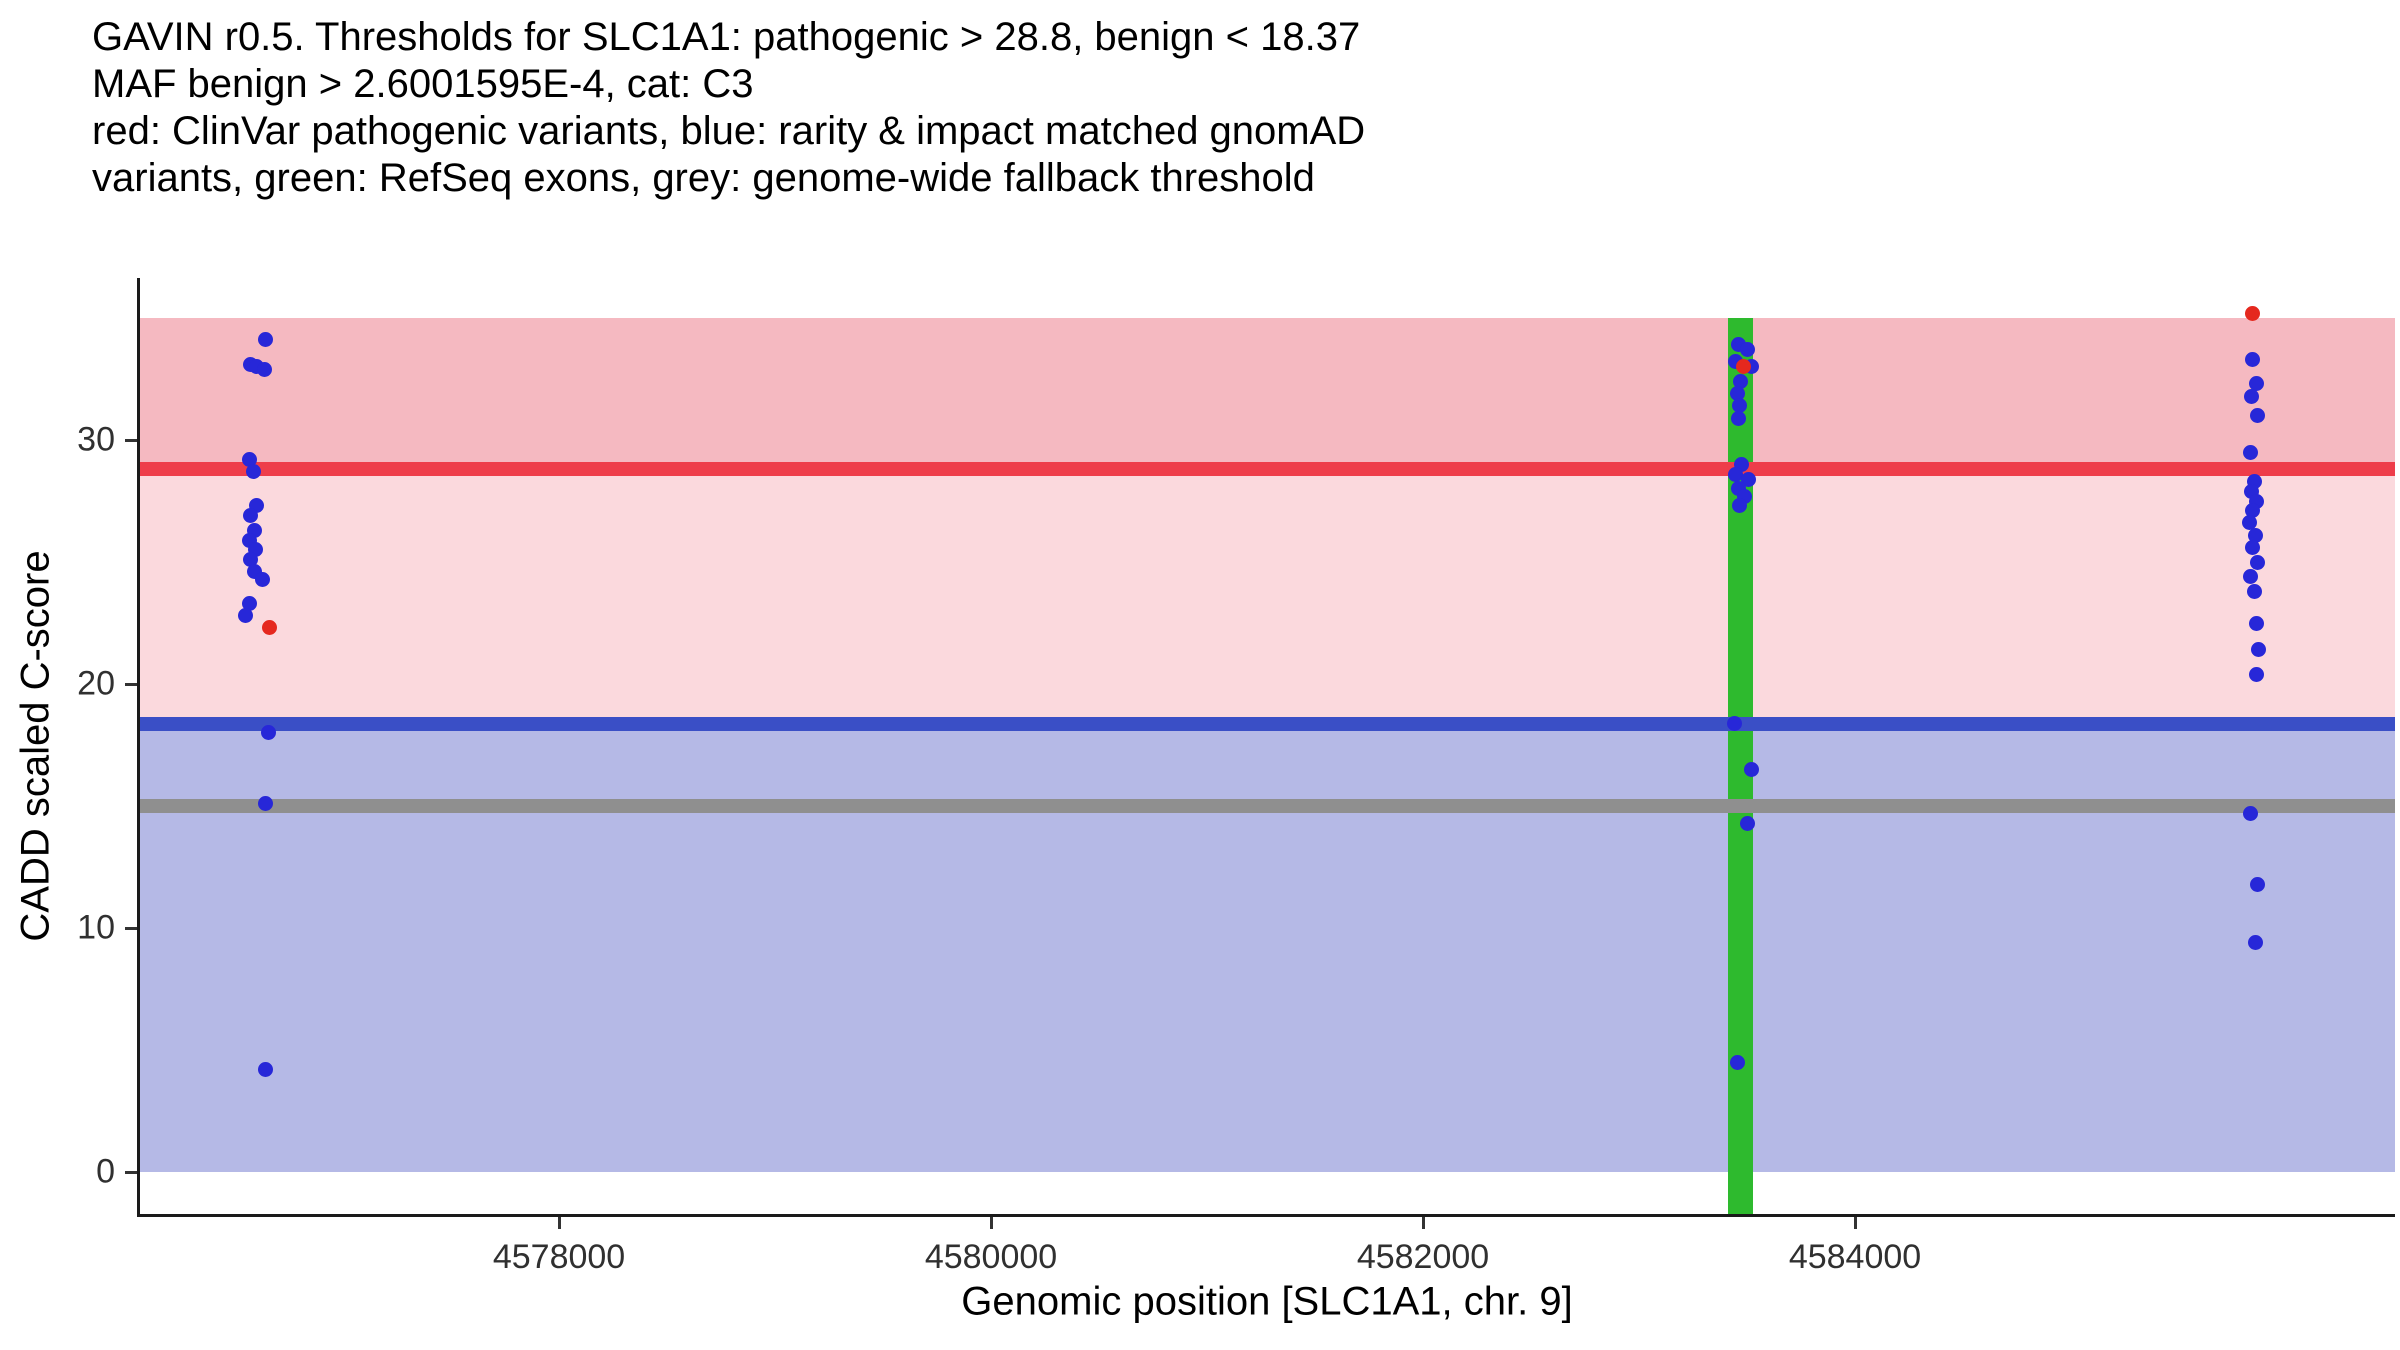  What do you see at coordinates (96, 439) in the screenshot?
I see `y-tick-label: 30` at bounding box center [96, 439].